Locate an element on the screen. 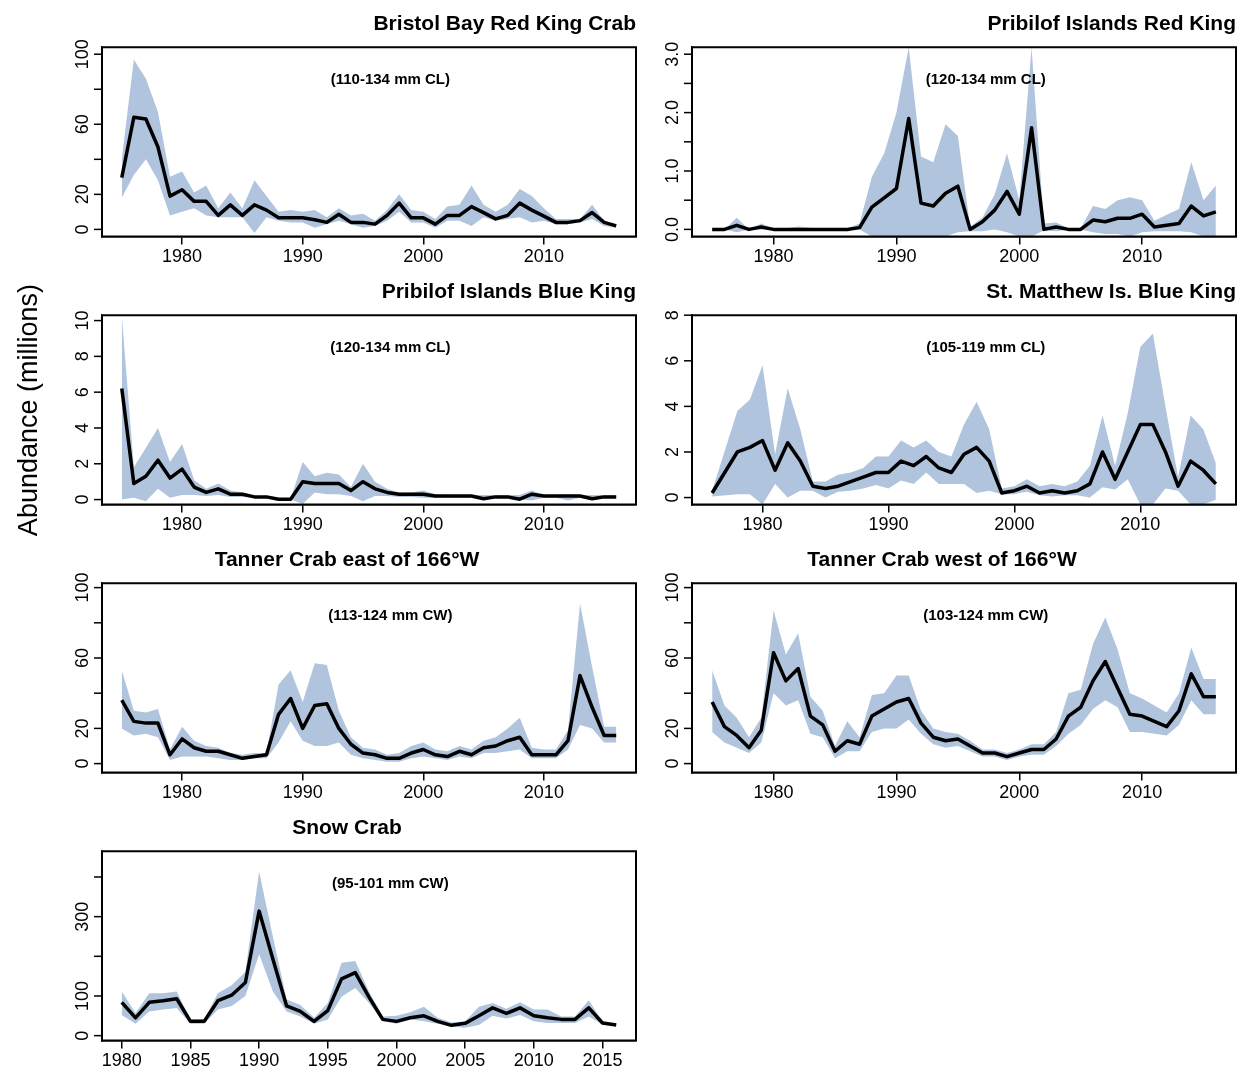 This screenshot has width=1250, height=1072. annotation: (113-124 mm CW) is located at coordinates (390, 614).